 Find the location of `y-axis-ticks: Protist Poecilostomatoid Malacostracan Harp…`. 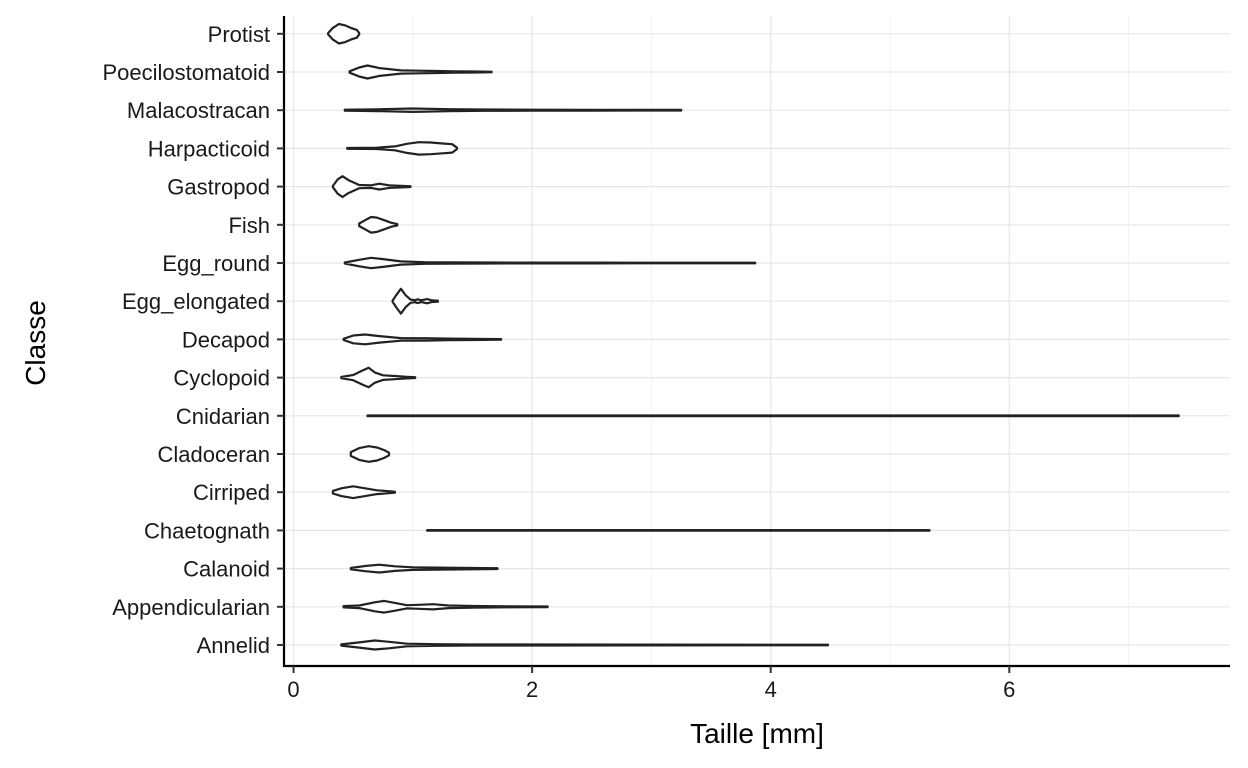

y-axis-ticks: Protist Poecilostomatoid Malacostracan Harp… is located at coordinates (193, 340).